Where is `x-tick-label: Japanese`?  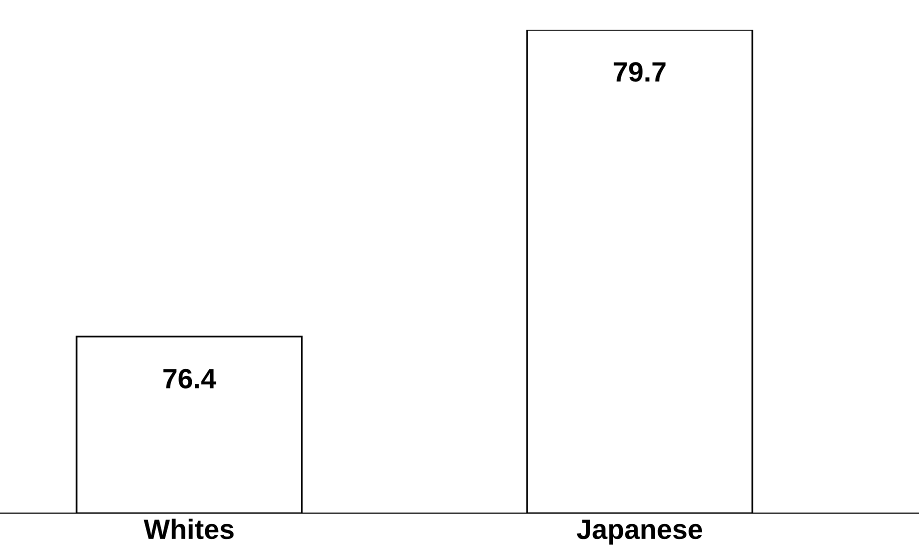 x-tick-label: Japanese is located at coordinates (639, 532).